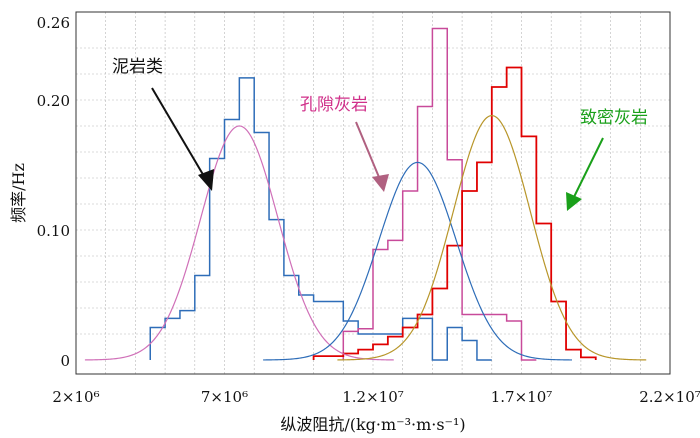  I want to click on x-axis-title: 纵波阻抗/(kg·m⁻³·m·s⁻¹), so click(372, 424).